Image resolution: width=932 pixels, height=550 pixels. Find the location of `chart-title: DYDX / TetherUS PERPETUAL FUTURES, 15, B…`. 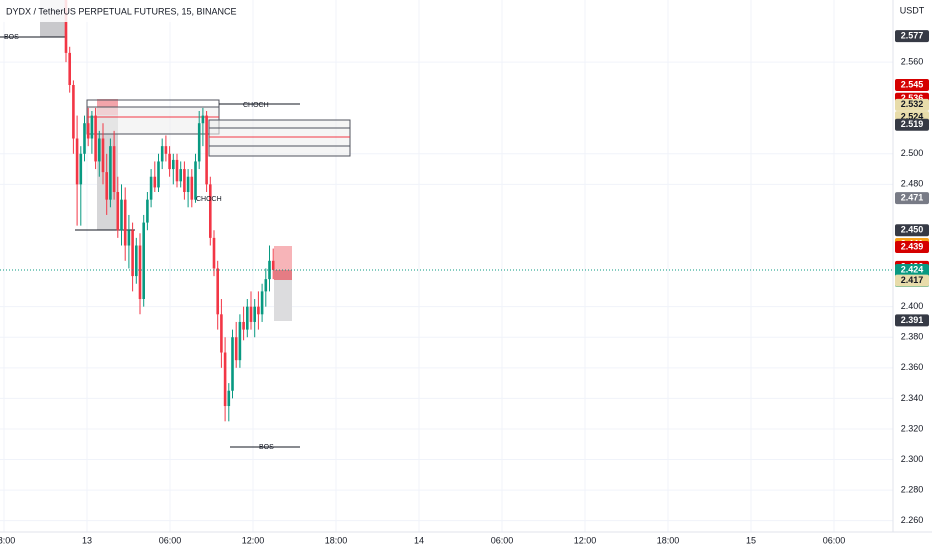

chart-title: DYDX / TetherUS PERPETUAL FUTURES, 15, B… is located at coordinates (121, 11).